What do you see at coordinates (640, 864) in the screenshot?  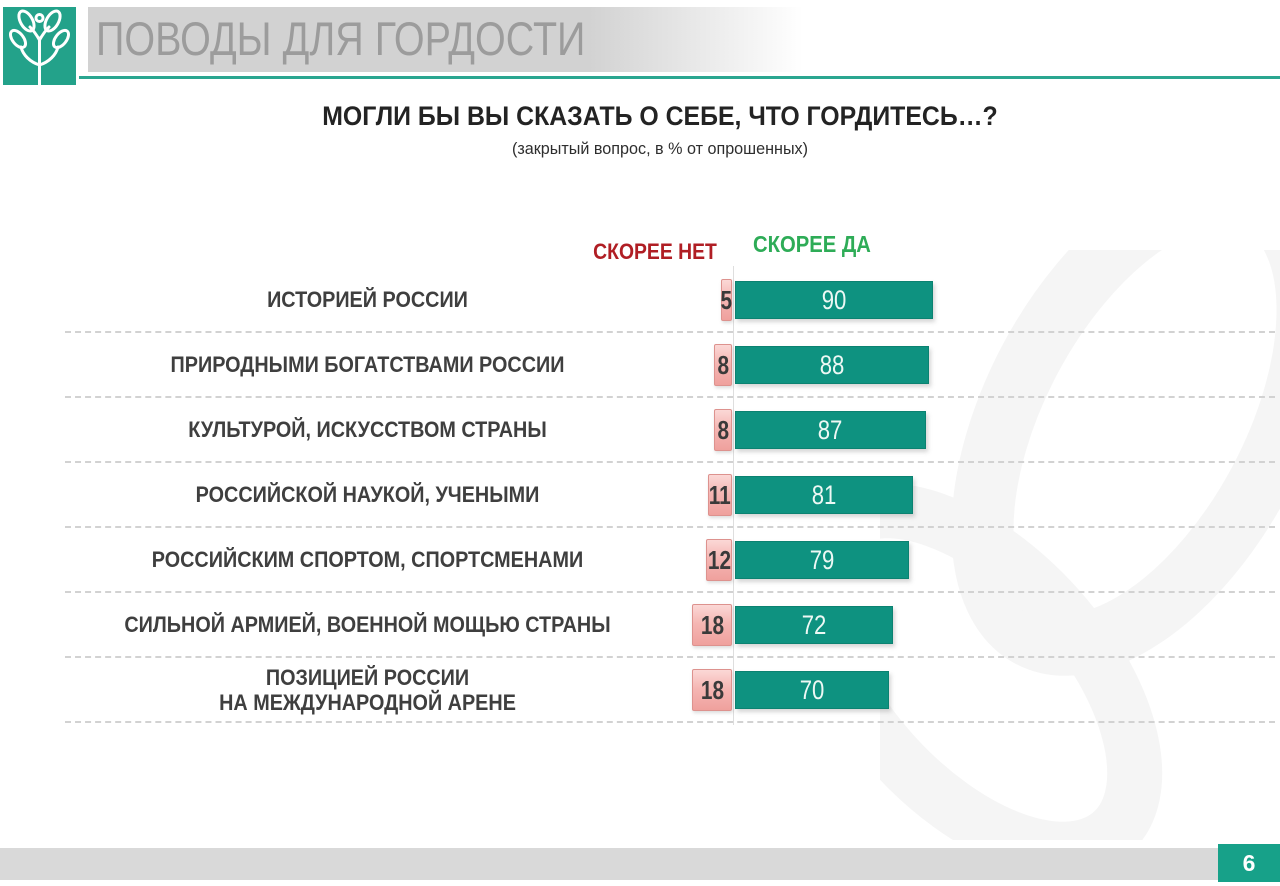 I see `footer-bar` at bounding box center [640, 864].